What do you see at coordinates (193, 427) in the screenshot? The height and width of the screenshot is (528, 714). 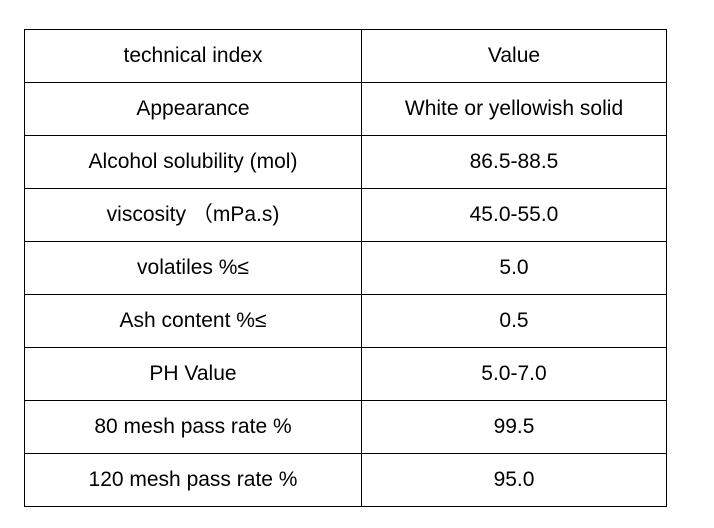 I see `index-cell: 80 mesh pass rate %` at bounding box center [193, 427].